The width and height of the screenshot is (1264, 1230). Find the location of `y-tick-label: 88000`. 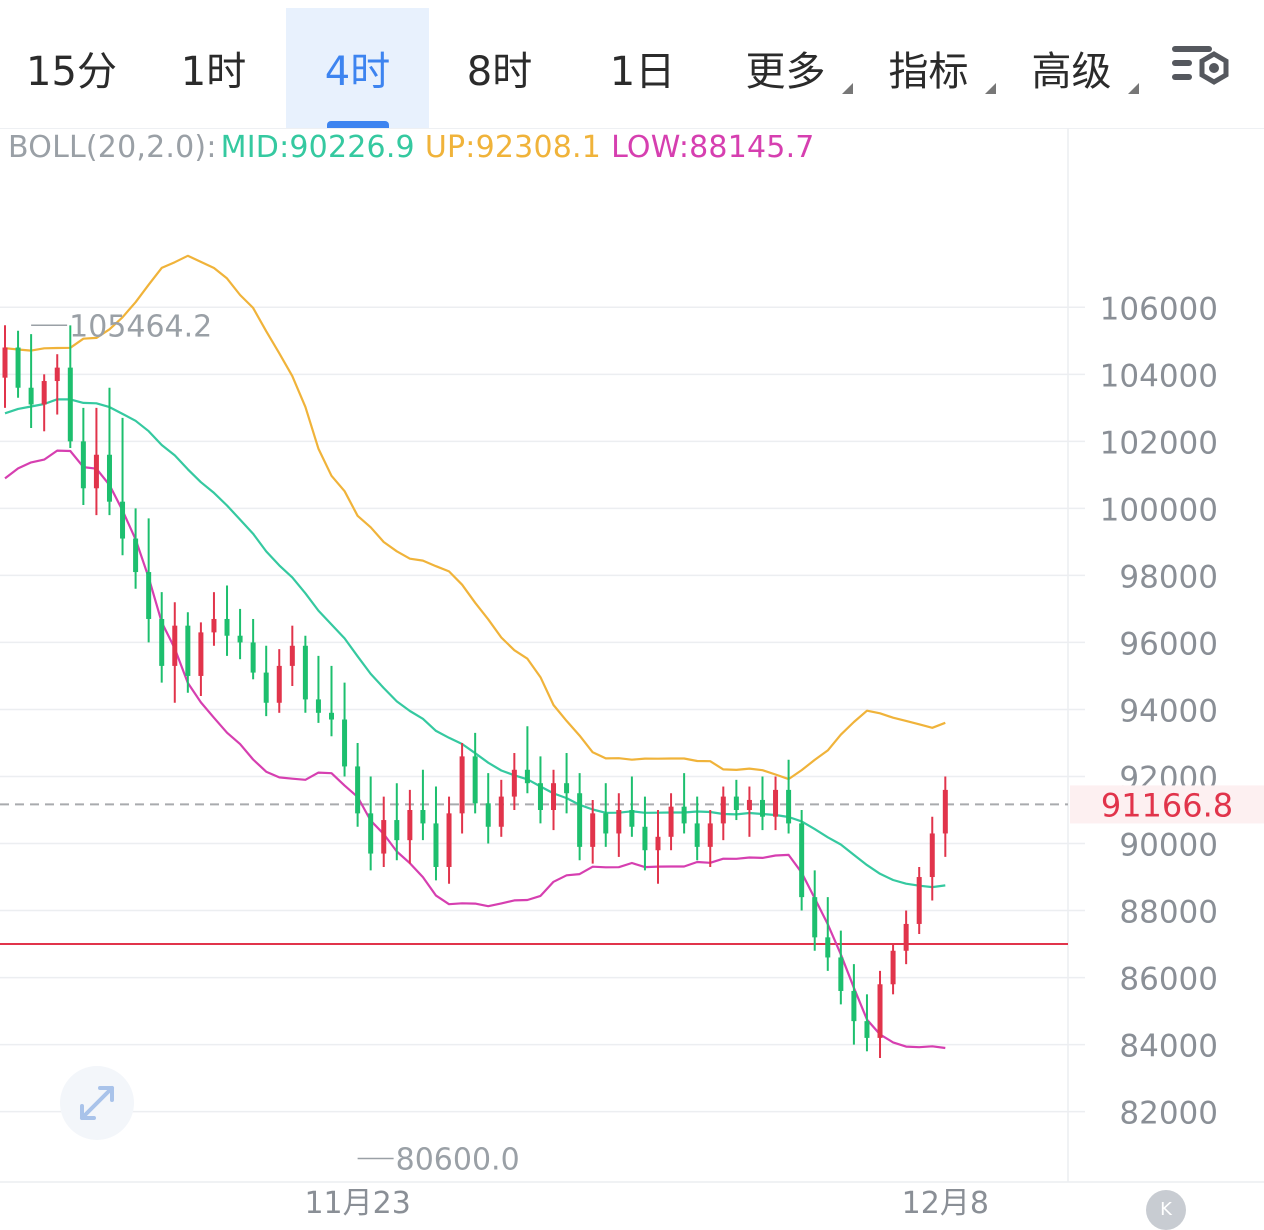

y-tick-label: 88000 is located at coordinates (1168, 913).